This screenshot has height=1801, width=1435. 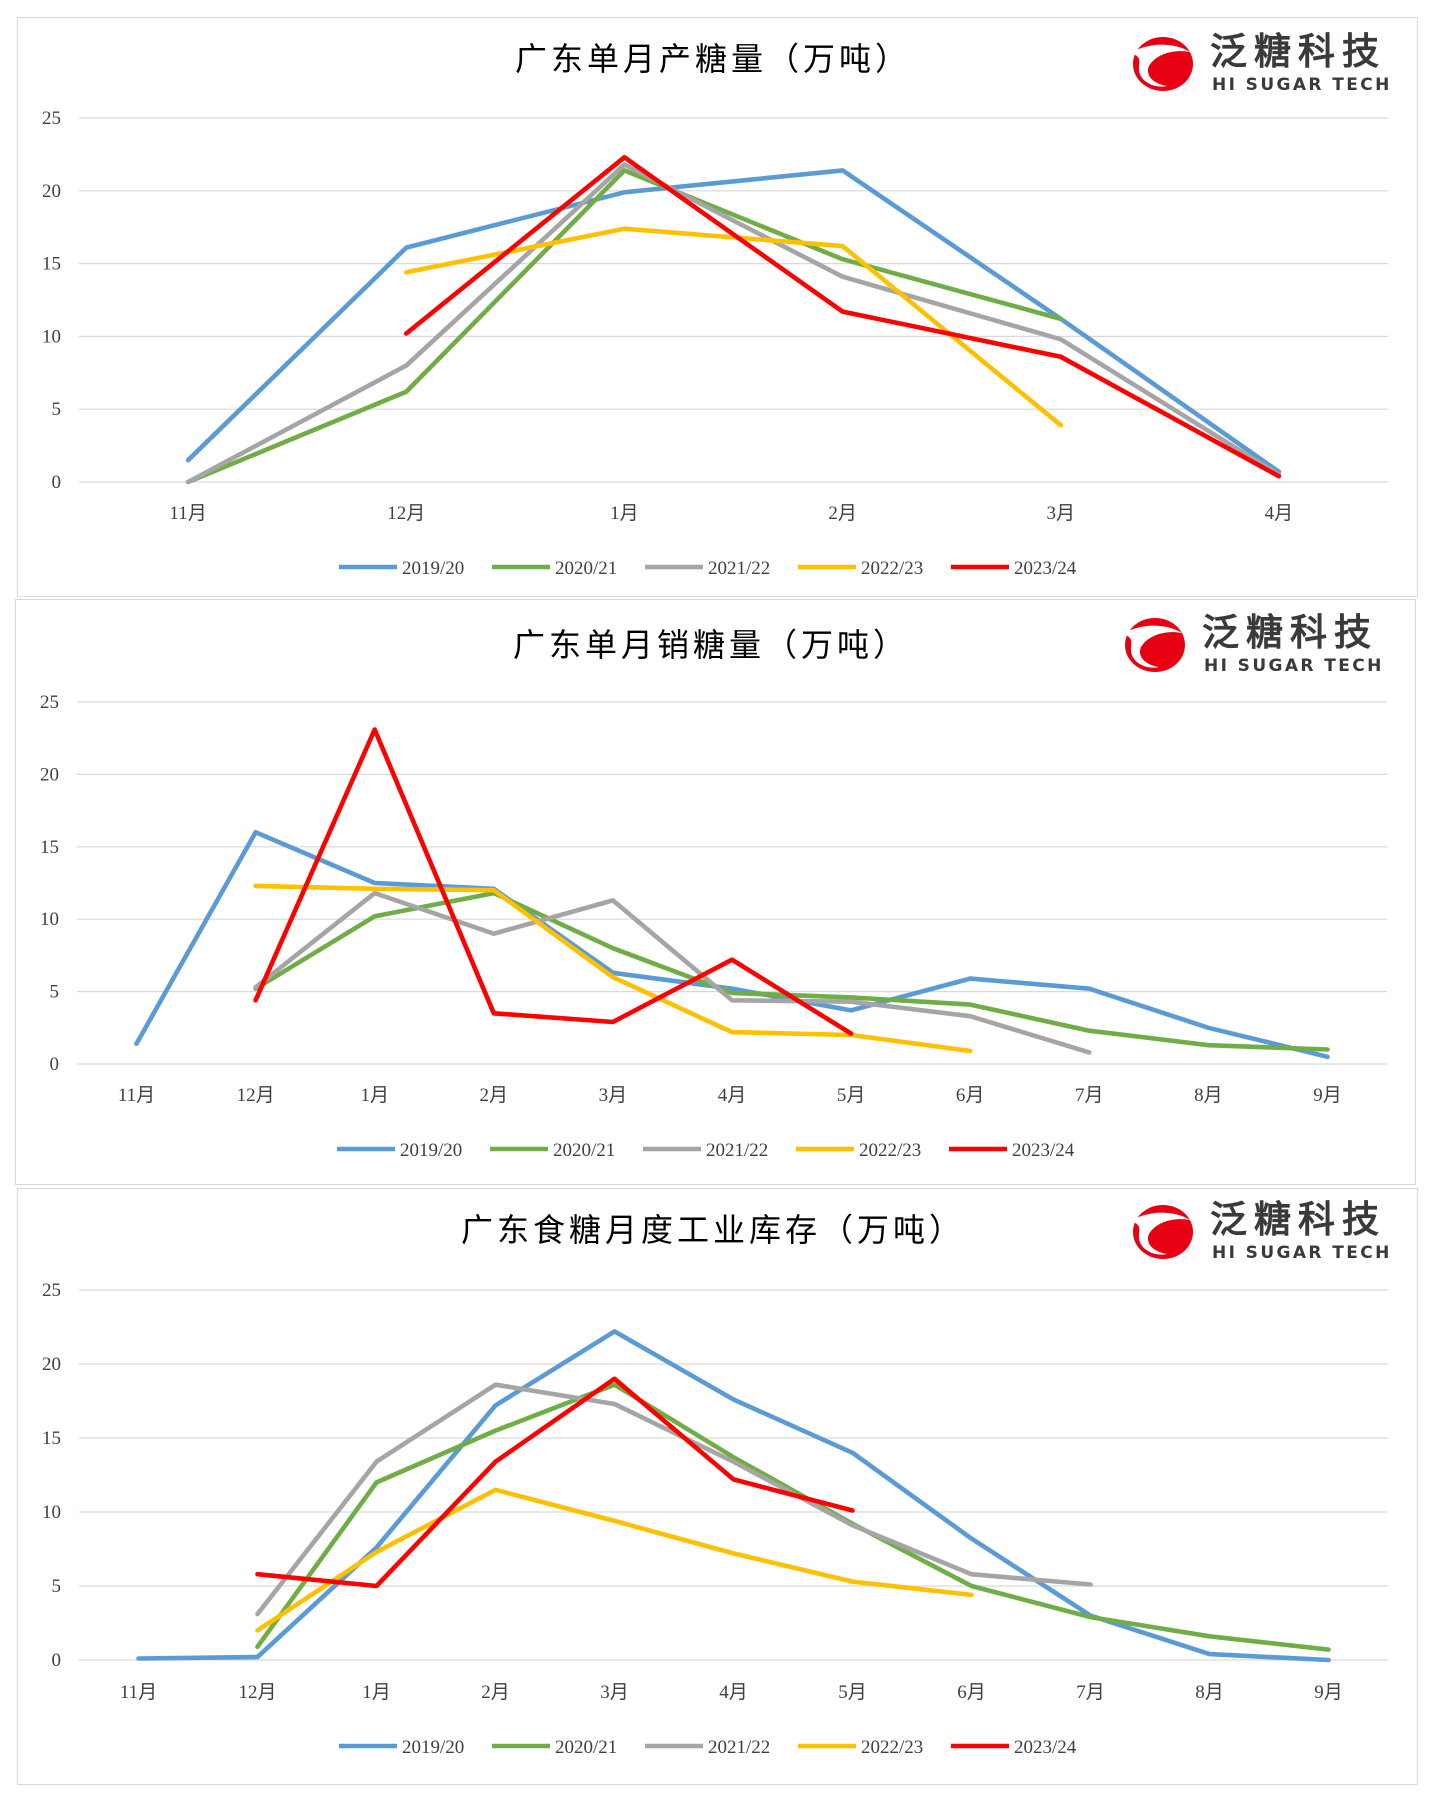 What do you see at coordinates (711, 645) in the screenshot?
I see `chart-title: 广东单月销糖量（万吨）` at bounding box center [711, 645].